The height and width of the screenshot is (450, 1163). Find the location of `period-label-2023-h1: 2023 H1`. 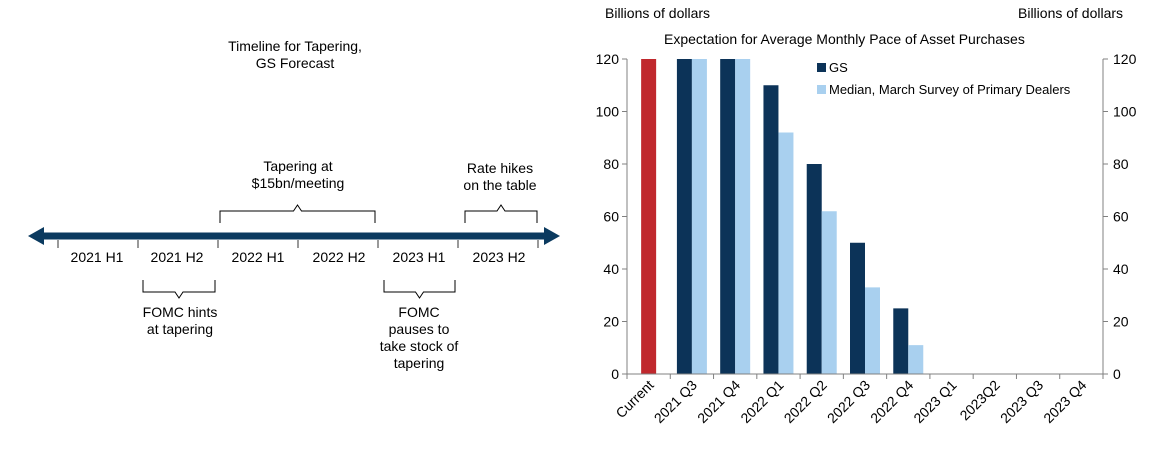

period-label-2023-h1: 2023 H1 is located at coordinates (419, 257).